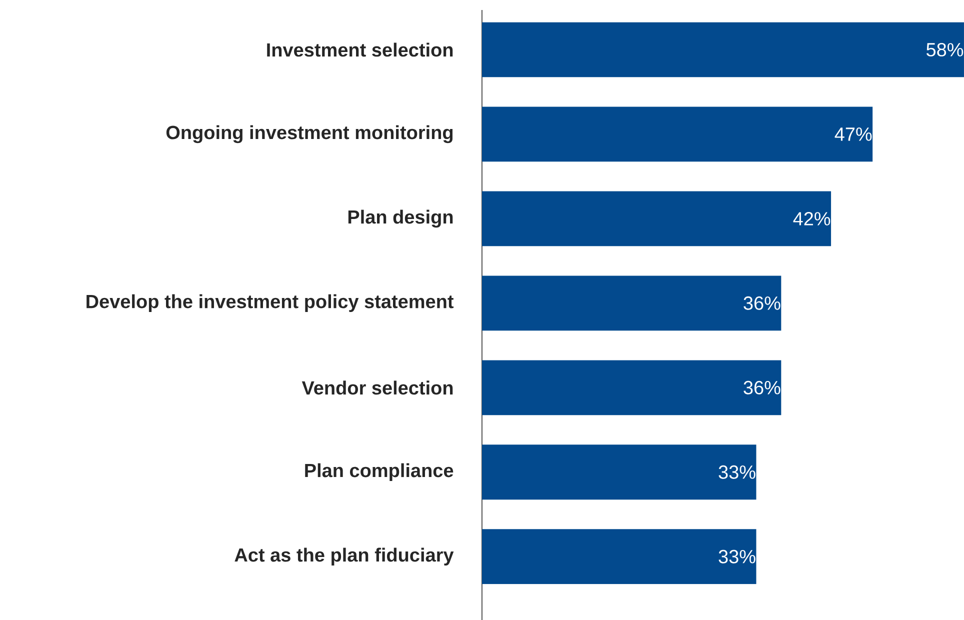  I want to click on y-tick-label: Develop the investment policy statement, so click(270, 303).